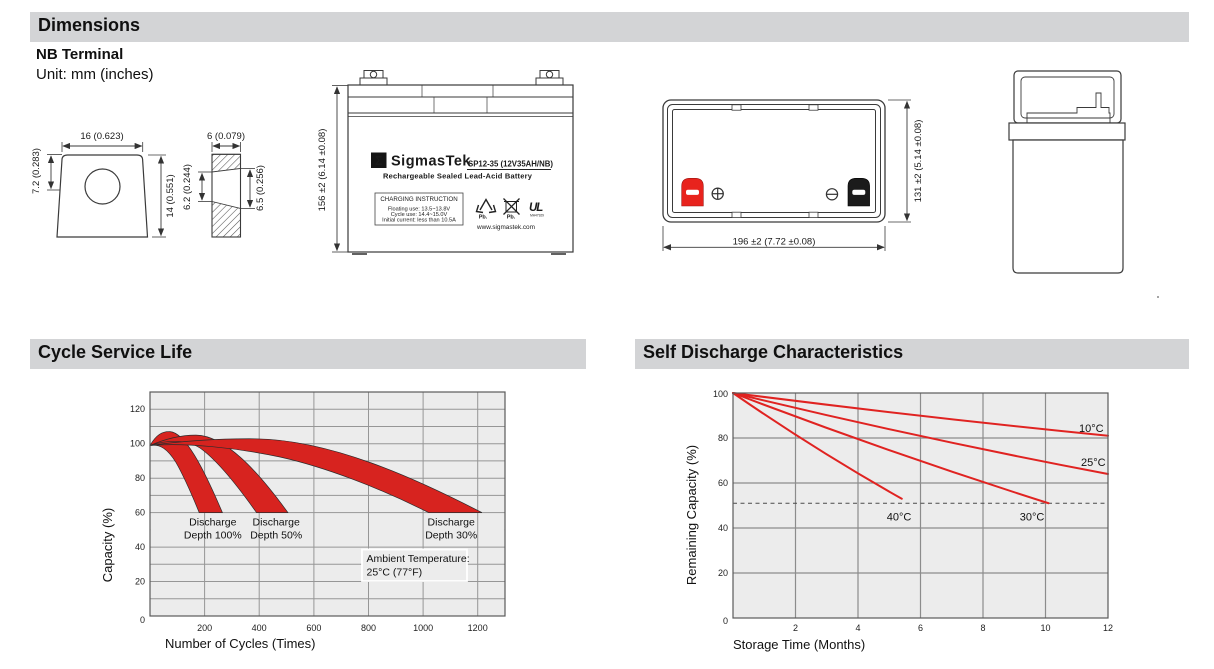  Describe the element at coordinates (418, 199) in the screenshot. I see `charging-title: CHARGING INSTRUCTION` at that location.